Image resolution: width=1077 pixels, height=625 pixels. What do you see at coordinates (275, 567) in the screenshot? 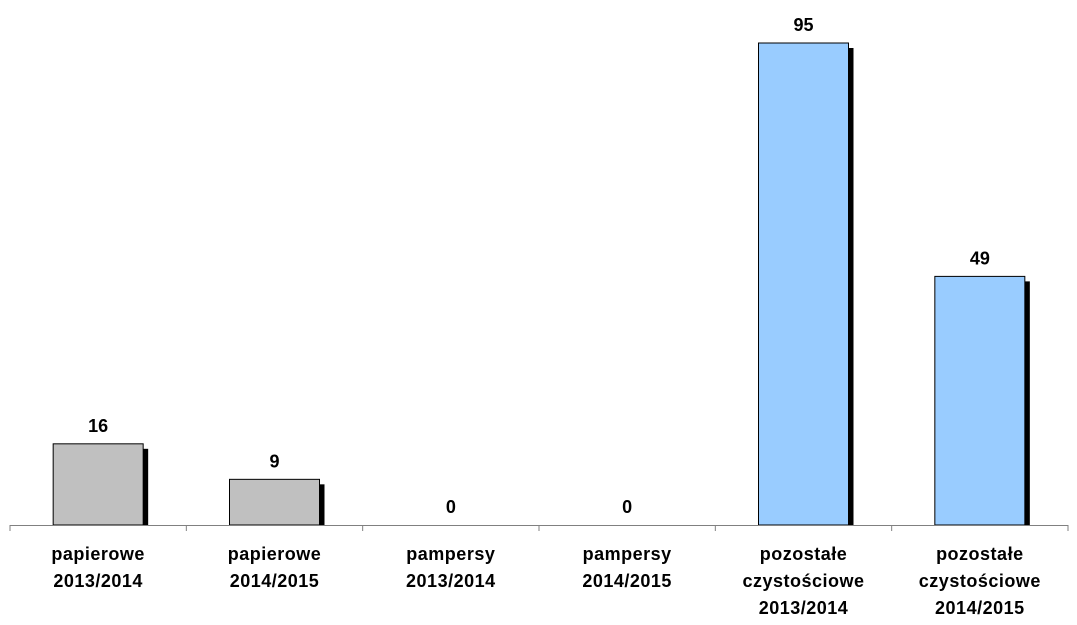
I see `category-label: papierowe 2014/2015` at bounding box center [275, 567].